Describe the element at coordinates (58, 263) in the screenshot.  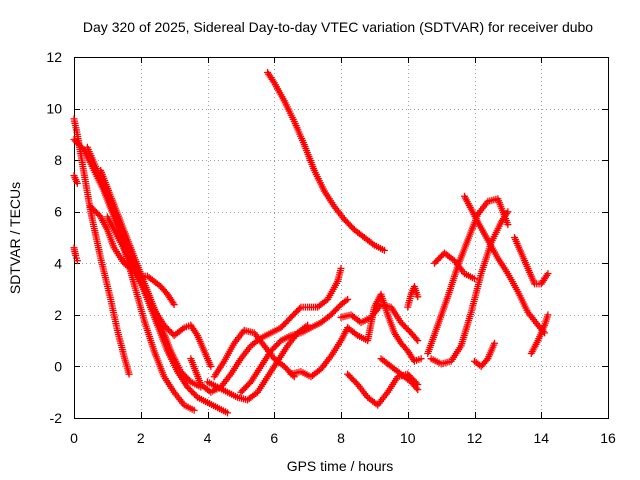
I see `y-tick-label: 4` at that location.